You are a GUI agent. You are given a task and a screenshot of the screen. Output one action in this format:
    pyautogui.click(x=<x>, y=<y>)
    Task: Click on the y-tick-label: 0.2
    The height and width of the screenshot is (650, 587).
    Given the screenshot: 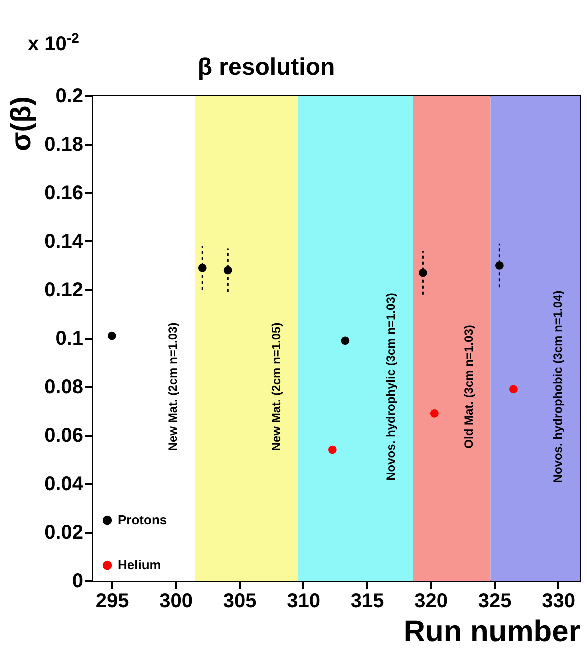 What is the action you would take?
    pyautogui.click(x=70, y=97)
    